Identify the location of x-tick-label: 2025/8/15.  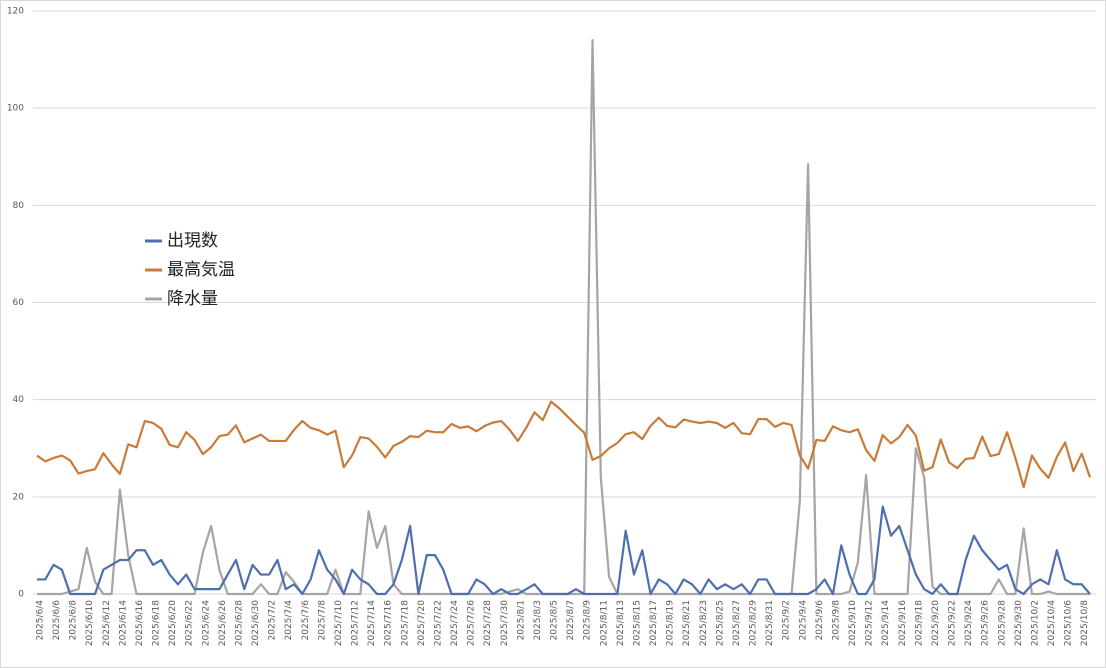
(637, 623).